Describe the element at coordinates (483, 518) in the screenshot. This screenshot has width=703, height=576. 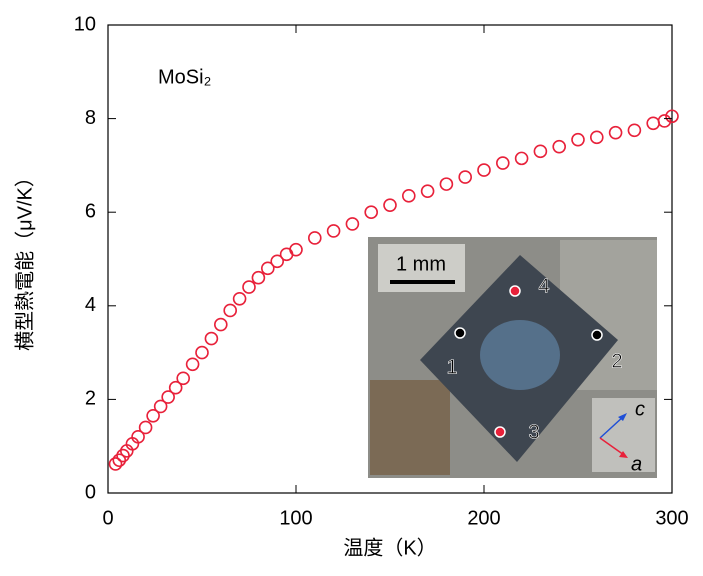
I see `x-tick-label: 200` at that location.